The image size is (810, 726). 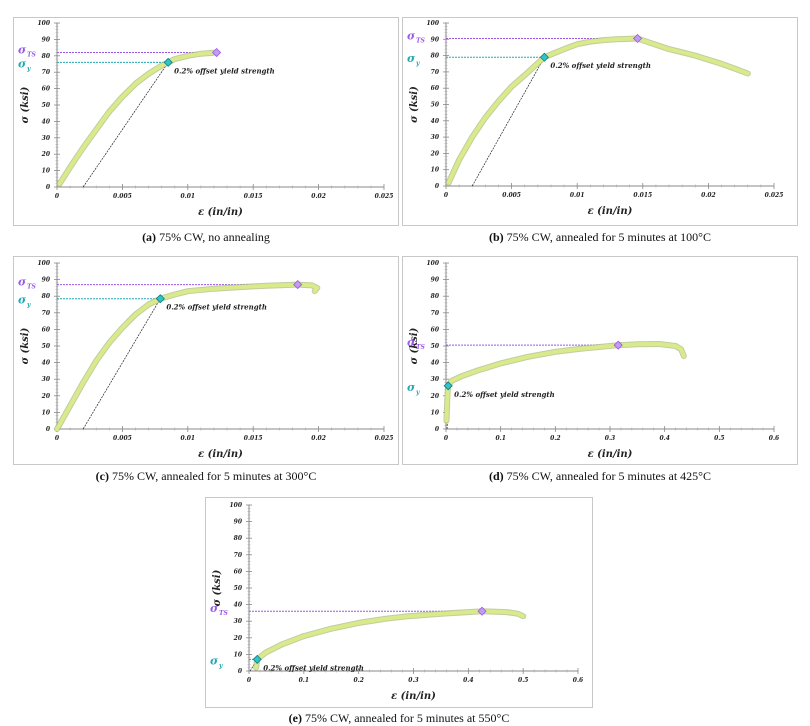 I want to click on caption-e-label: (e), so click(x=295, y=718).